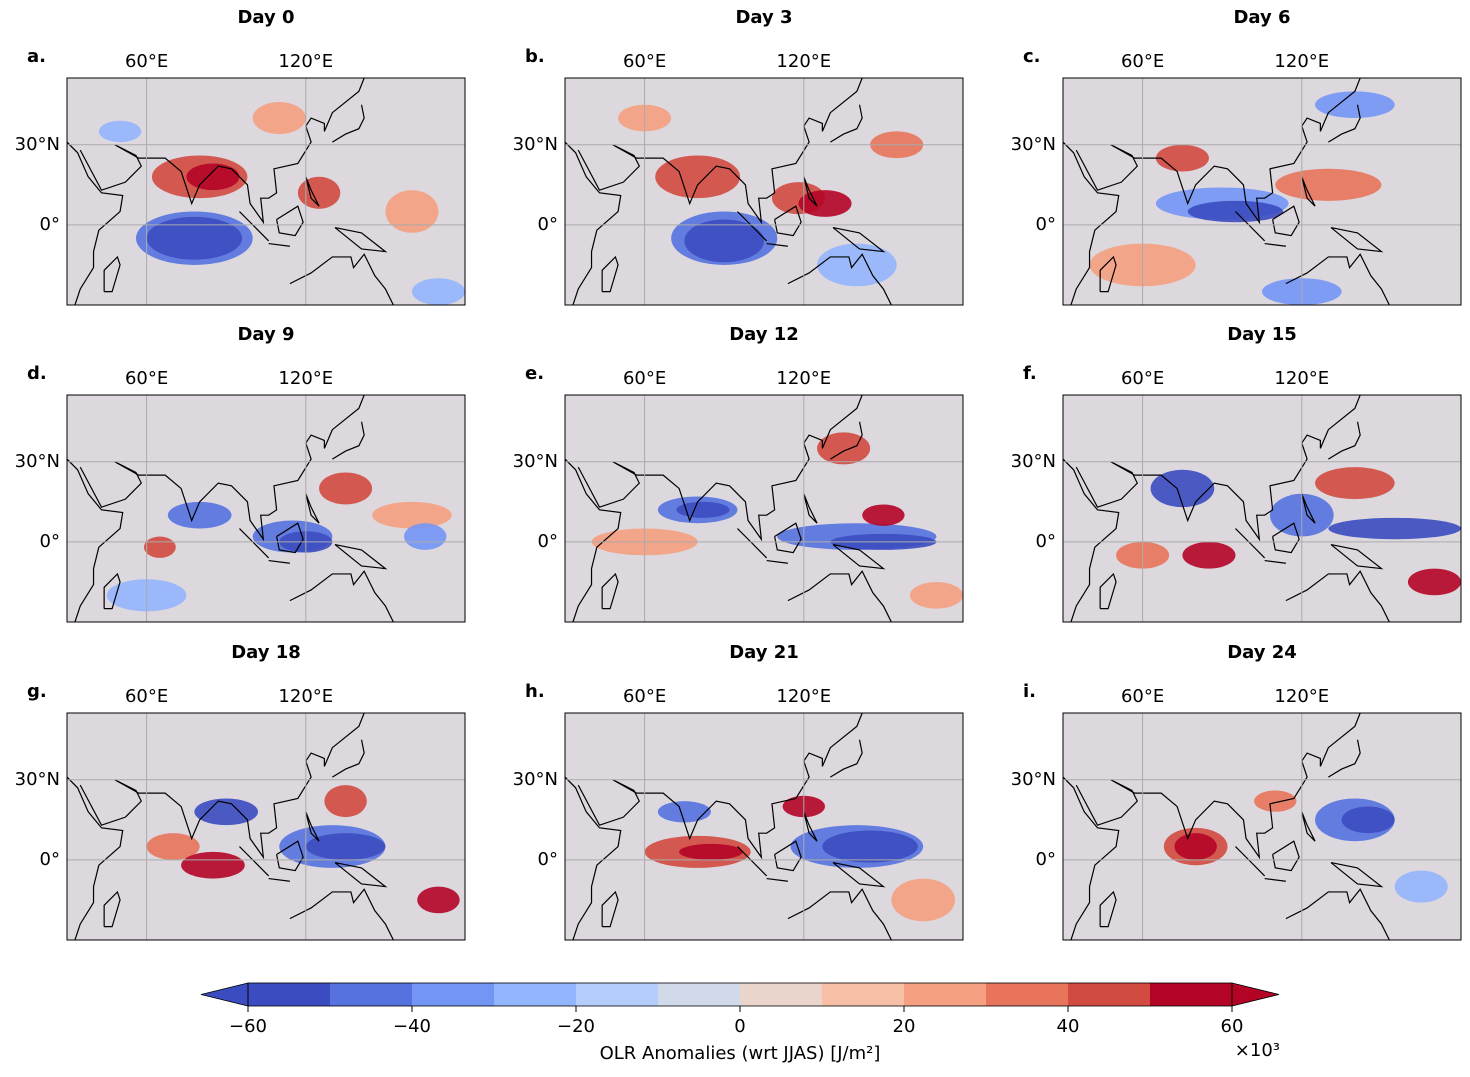  What do you see at coordinates (1032, 56) in the screenshot?
I see `panel-letter: c.` at bounding box center [1032, 56].